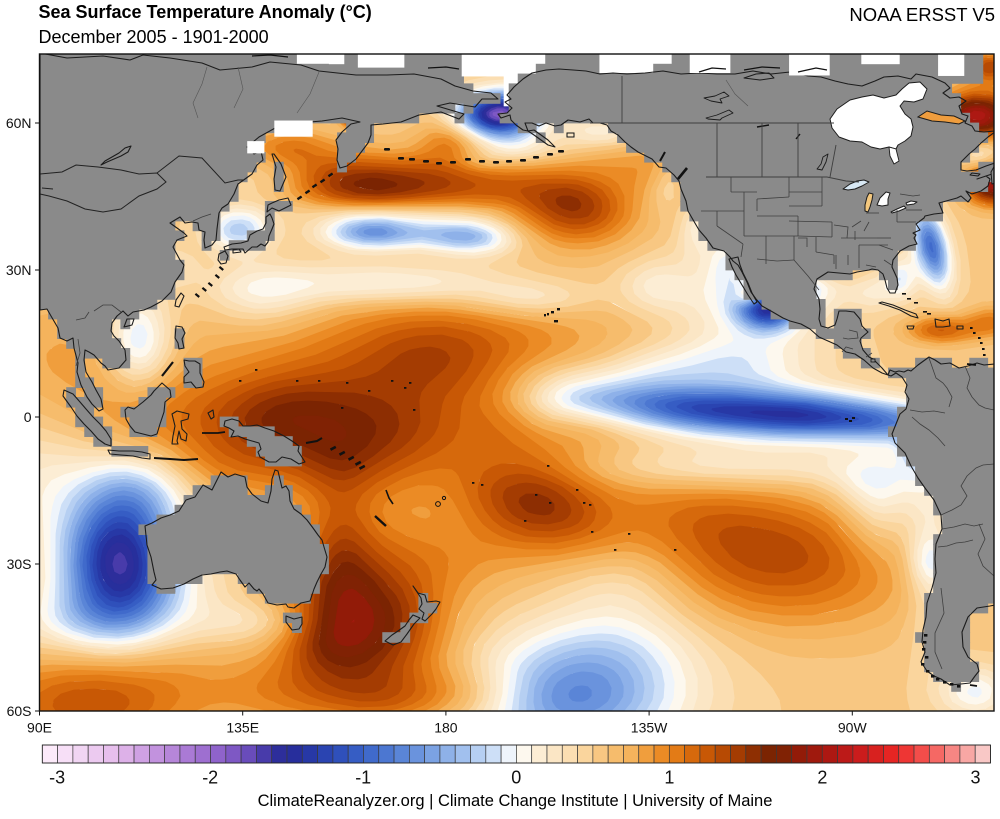 The height and width of the screenshot is (819, 1000). I want to click on svg-text: 60N, so click(19, 123).